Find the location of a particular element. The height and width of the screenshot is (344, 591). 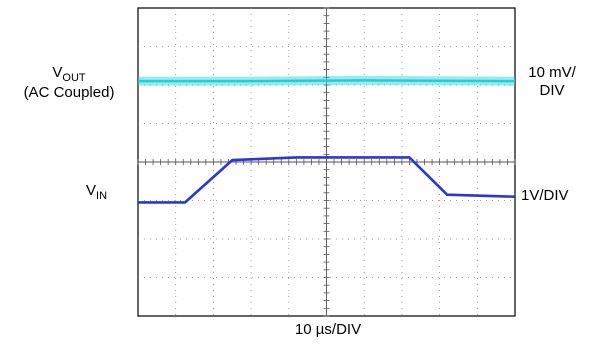

vin-label-sub: IN is located at coordinates (102, 196).